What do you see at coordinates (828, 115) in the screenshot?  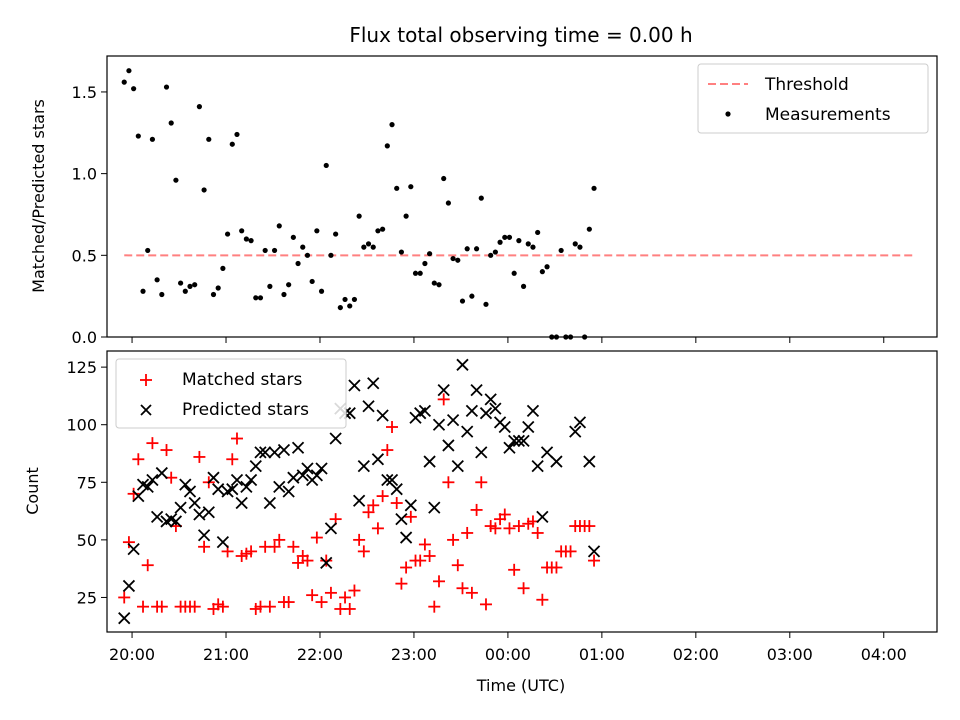 I see `measurements-legend-label: Measurements` at bounding box center [828, 115].